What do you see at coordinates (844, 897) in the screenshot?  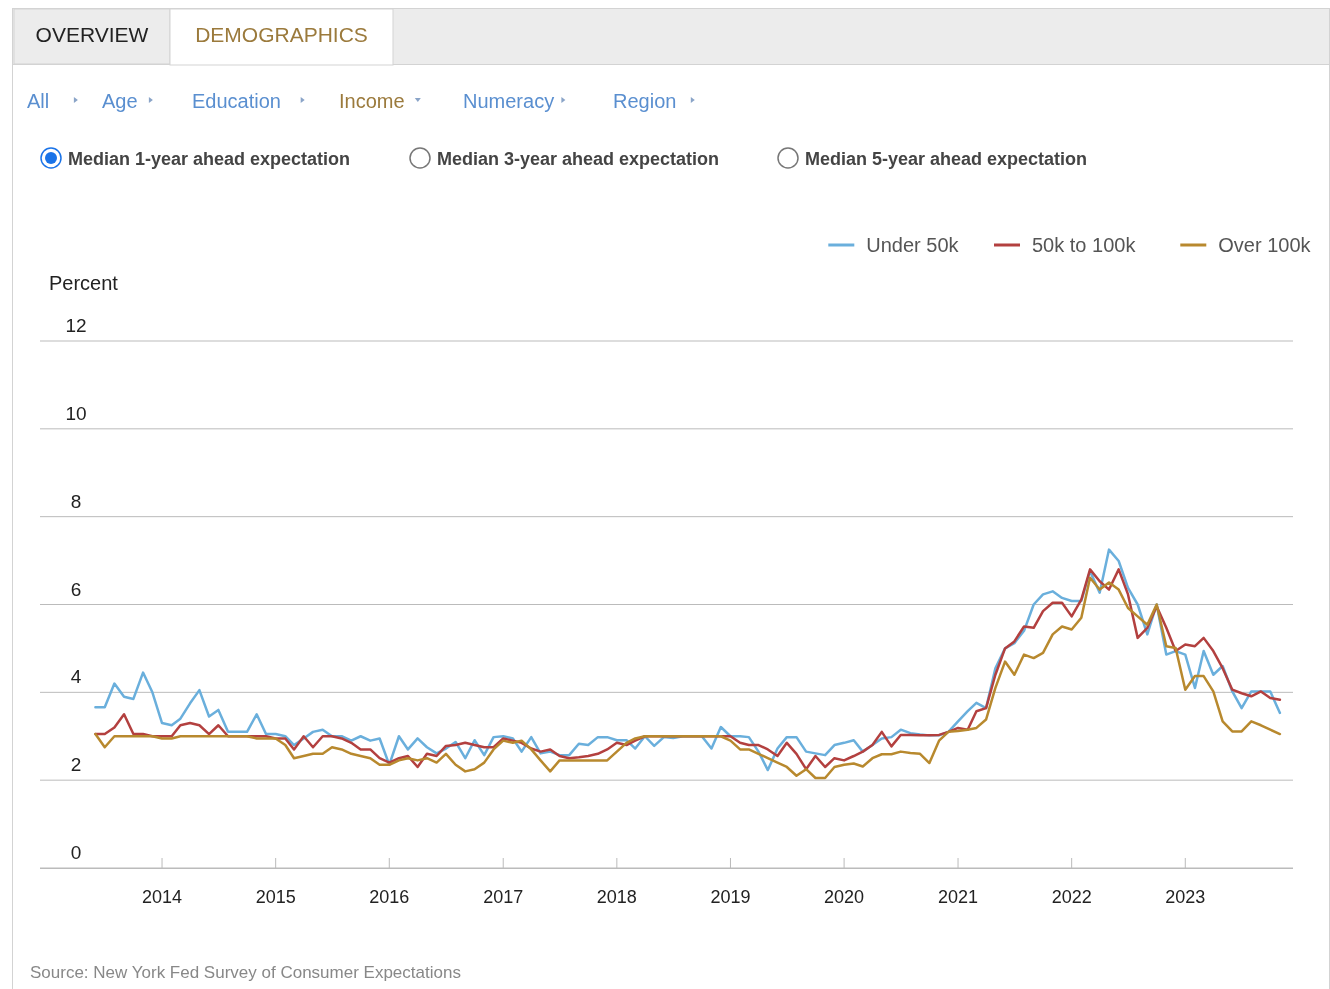 I see `x-tick-label: 2020` at bounding box center [844, 897].